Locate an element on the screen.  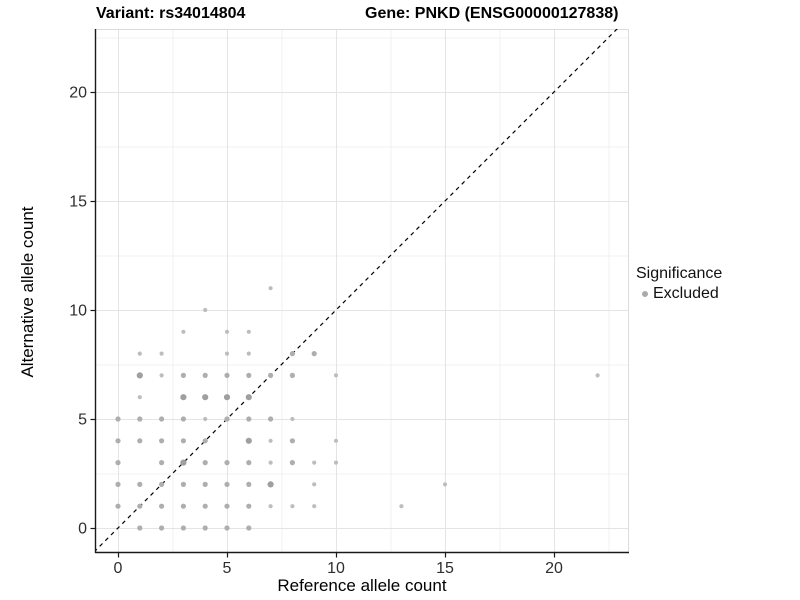
x-tick-label: 5 is located at coordinates (227, 568).